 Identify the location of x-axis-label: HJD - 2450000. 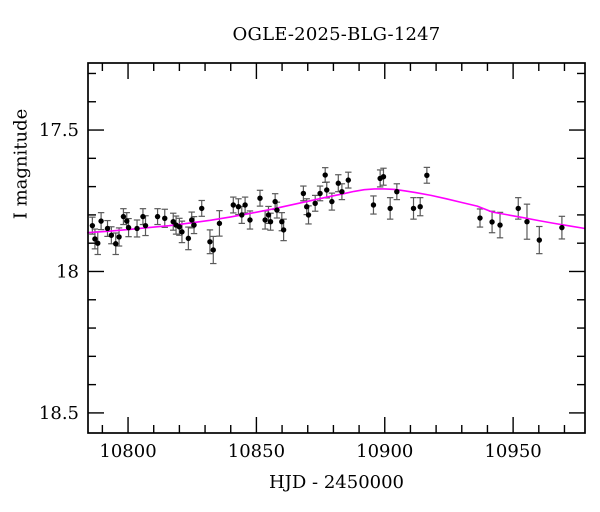
(336, 482).